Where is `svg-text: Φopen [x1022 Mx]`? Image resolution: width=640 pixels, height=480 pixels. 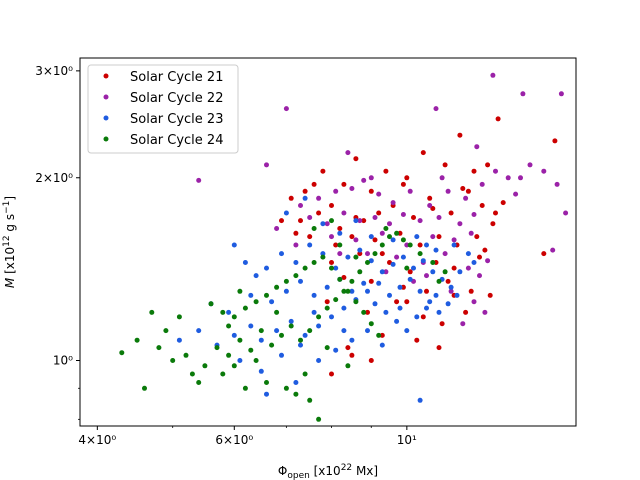
svg-text: Φopen [x1022 Mx] is located at coordinates (328, 471).